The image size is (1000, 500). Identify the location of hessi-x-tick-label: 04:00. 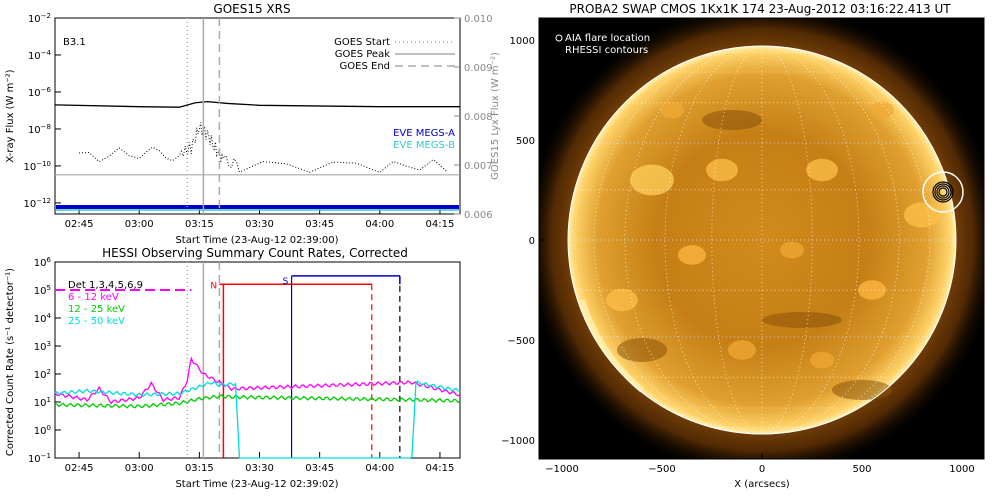
(379, 468).